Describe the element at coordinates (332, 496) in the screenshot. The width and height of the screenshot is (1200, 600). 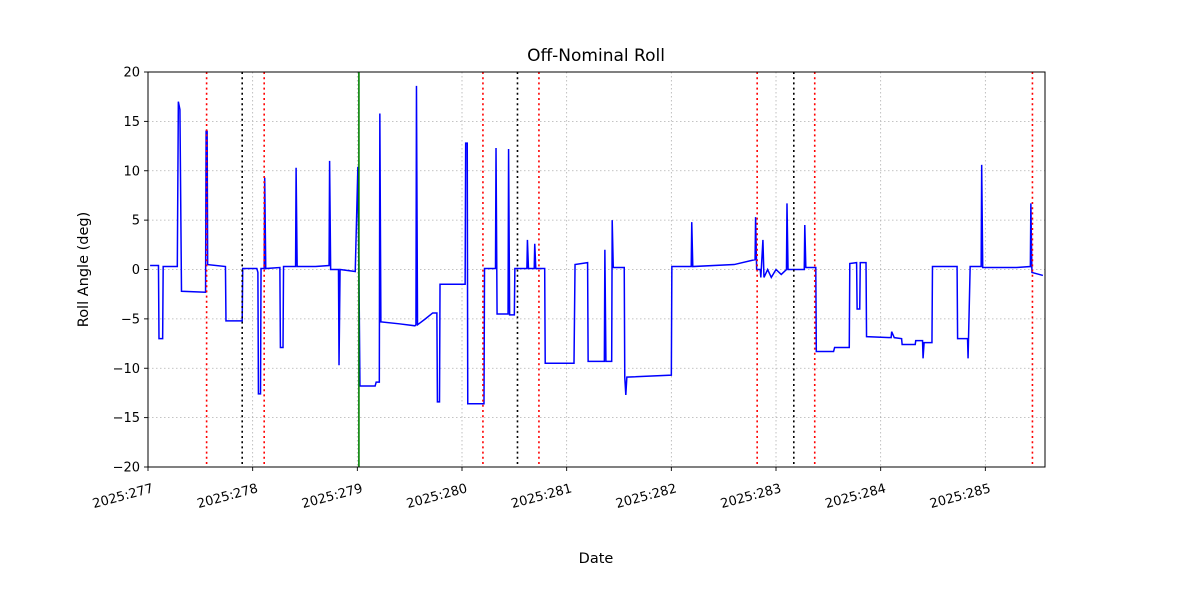
I see `x-tick-label: 2025:279` at that location.